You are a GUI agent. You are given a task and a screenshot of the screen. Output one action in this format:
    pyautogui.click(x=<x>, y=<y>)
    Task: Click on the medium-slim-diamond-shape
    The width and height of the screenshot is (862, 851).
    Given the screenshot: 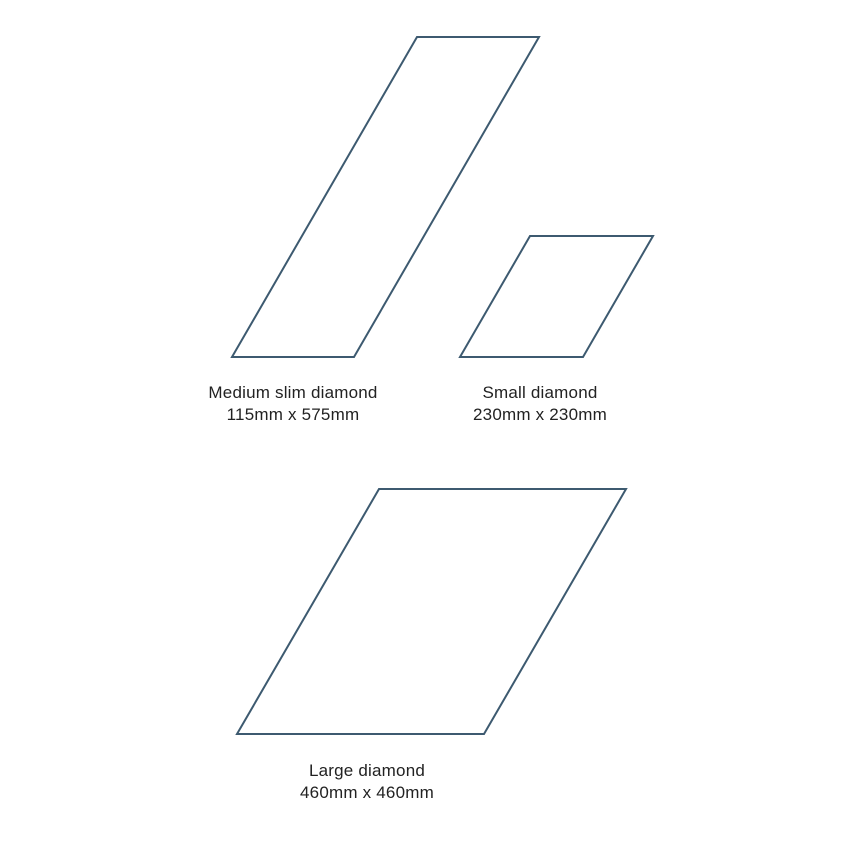 What is the action you would take?
    pyautogui.click(x=385, y=197)
    